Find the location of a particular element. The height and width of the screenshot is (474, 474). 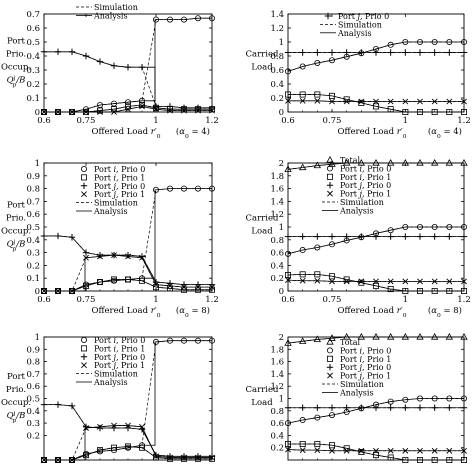

panel-middle-left-legend-label: Port j, Prio 1 is located at coordinates (119, 194).